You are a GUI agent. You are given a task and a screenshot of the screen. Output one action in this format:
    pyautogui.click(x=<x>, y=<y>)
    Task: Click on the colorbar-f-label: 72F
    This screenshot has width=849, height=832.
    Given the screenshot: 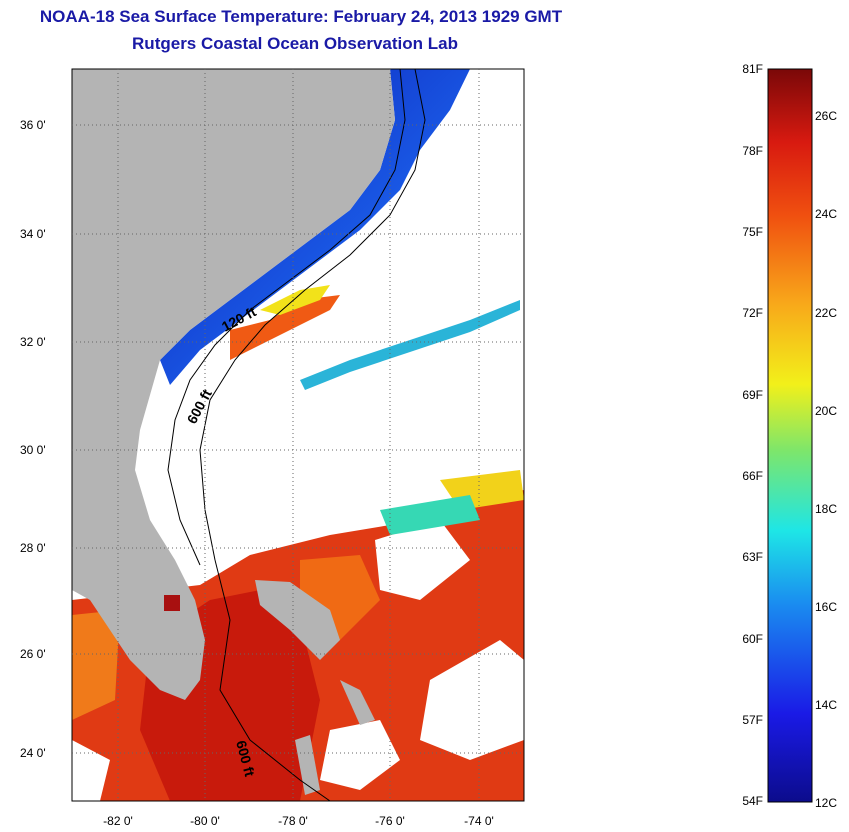 What is the action you would take?
    pyautogui.click(x=752, y=313)
    